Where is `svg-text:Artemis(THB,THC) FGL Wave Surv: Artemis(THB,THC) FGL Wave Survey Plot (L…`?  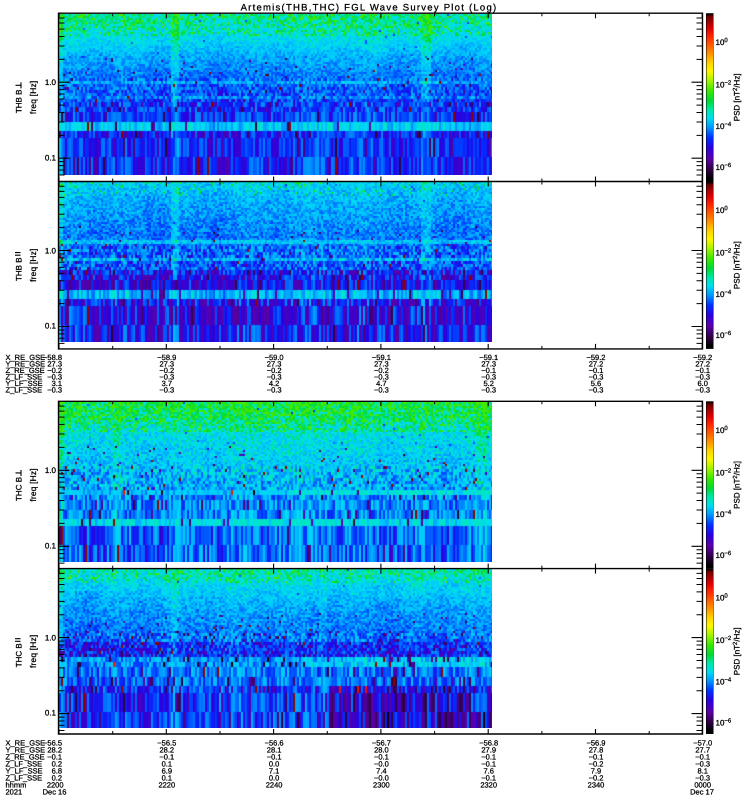
svg-text:Artemis(THB,THC) FGL Wave Surv: Artemis(THB,THC) FGL Wave Survey Plot (L… is located at coordinates (369, 8).